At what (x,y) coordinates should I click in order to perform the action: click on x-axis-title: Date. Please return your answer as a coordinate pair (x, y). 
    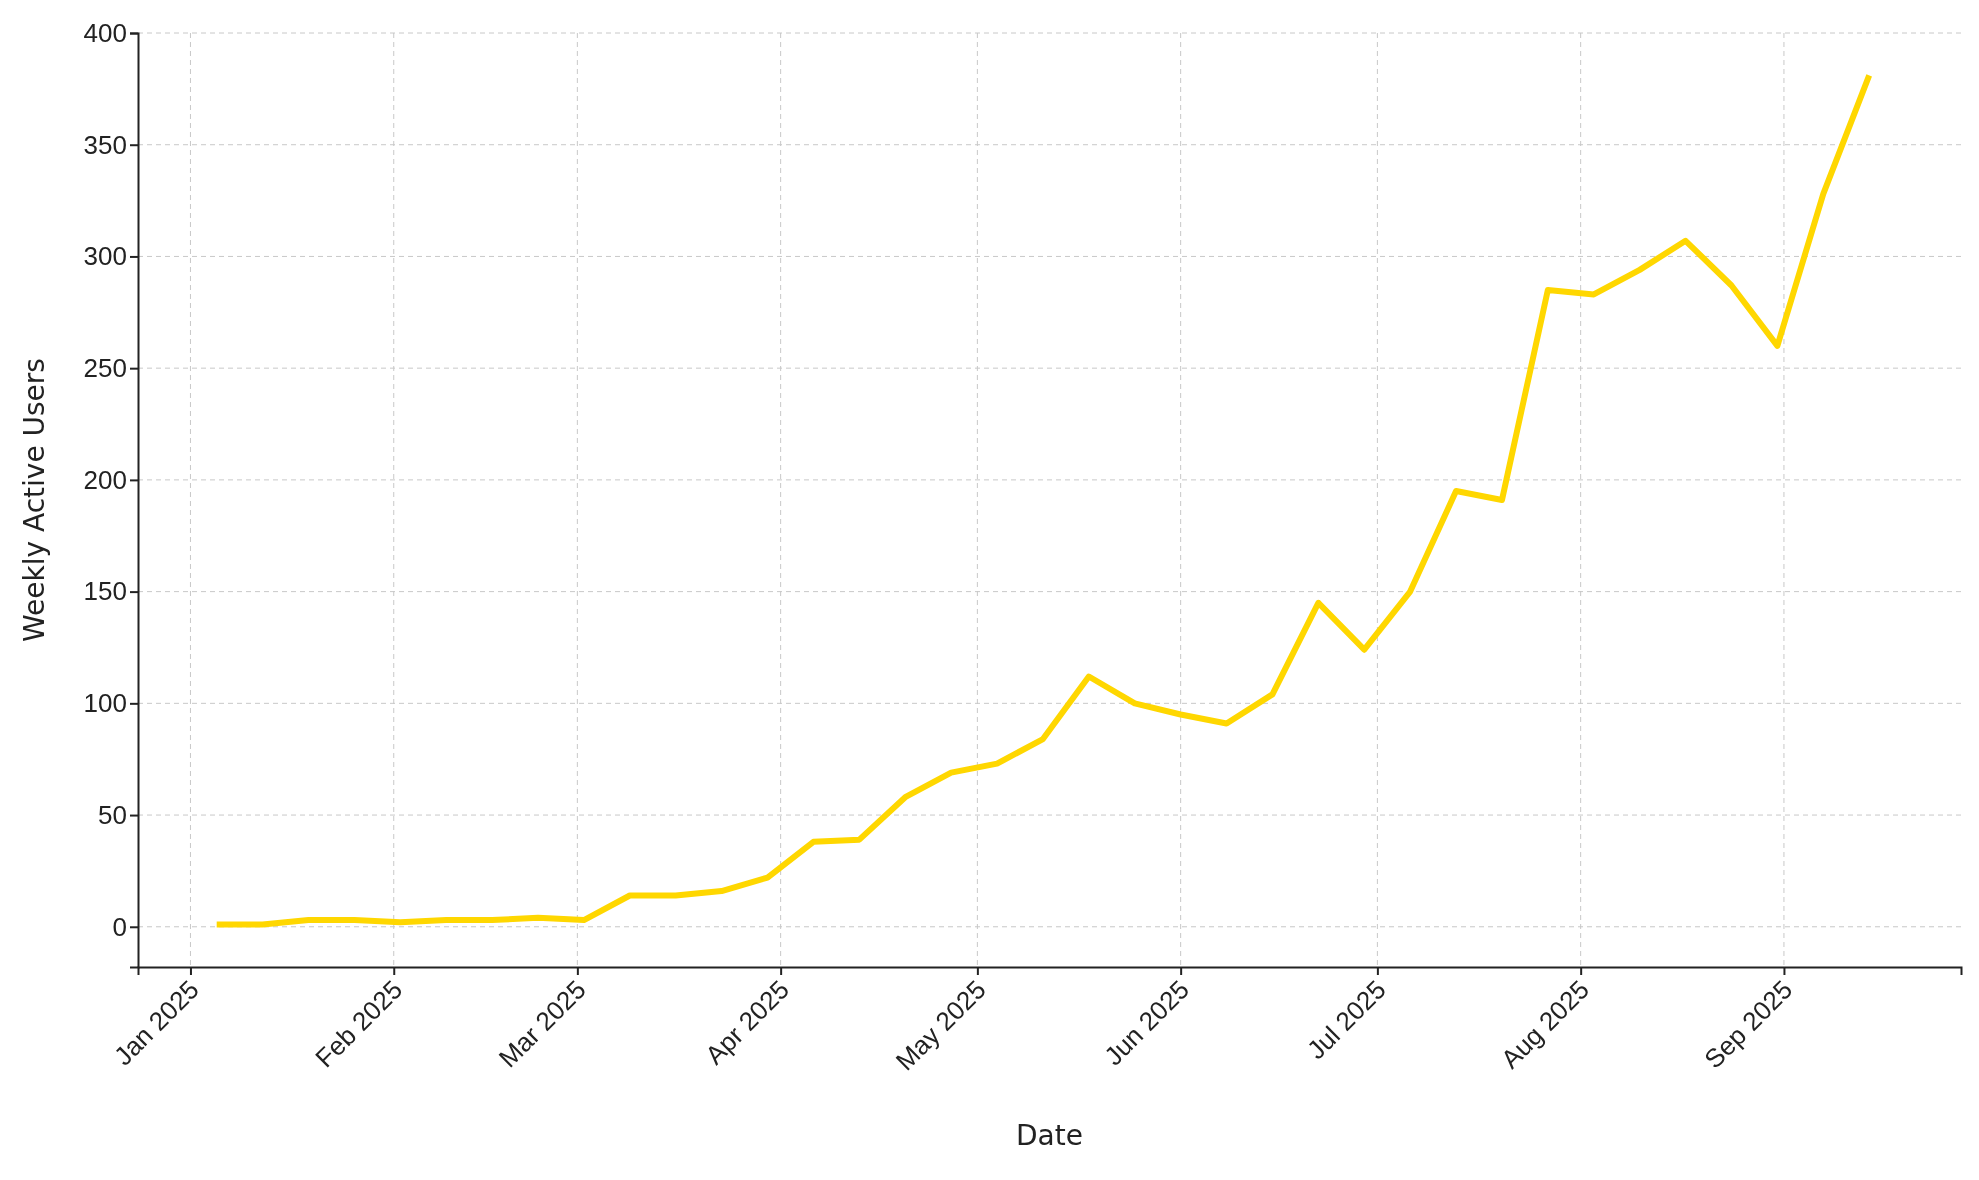
    Looking at the image, I should click on (1049, 1135).